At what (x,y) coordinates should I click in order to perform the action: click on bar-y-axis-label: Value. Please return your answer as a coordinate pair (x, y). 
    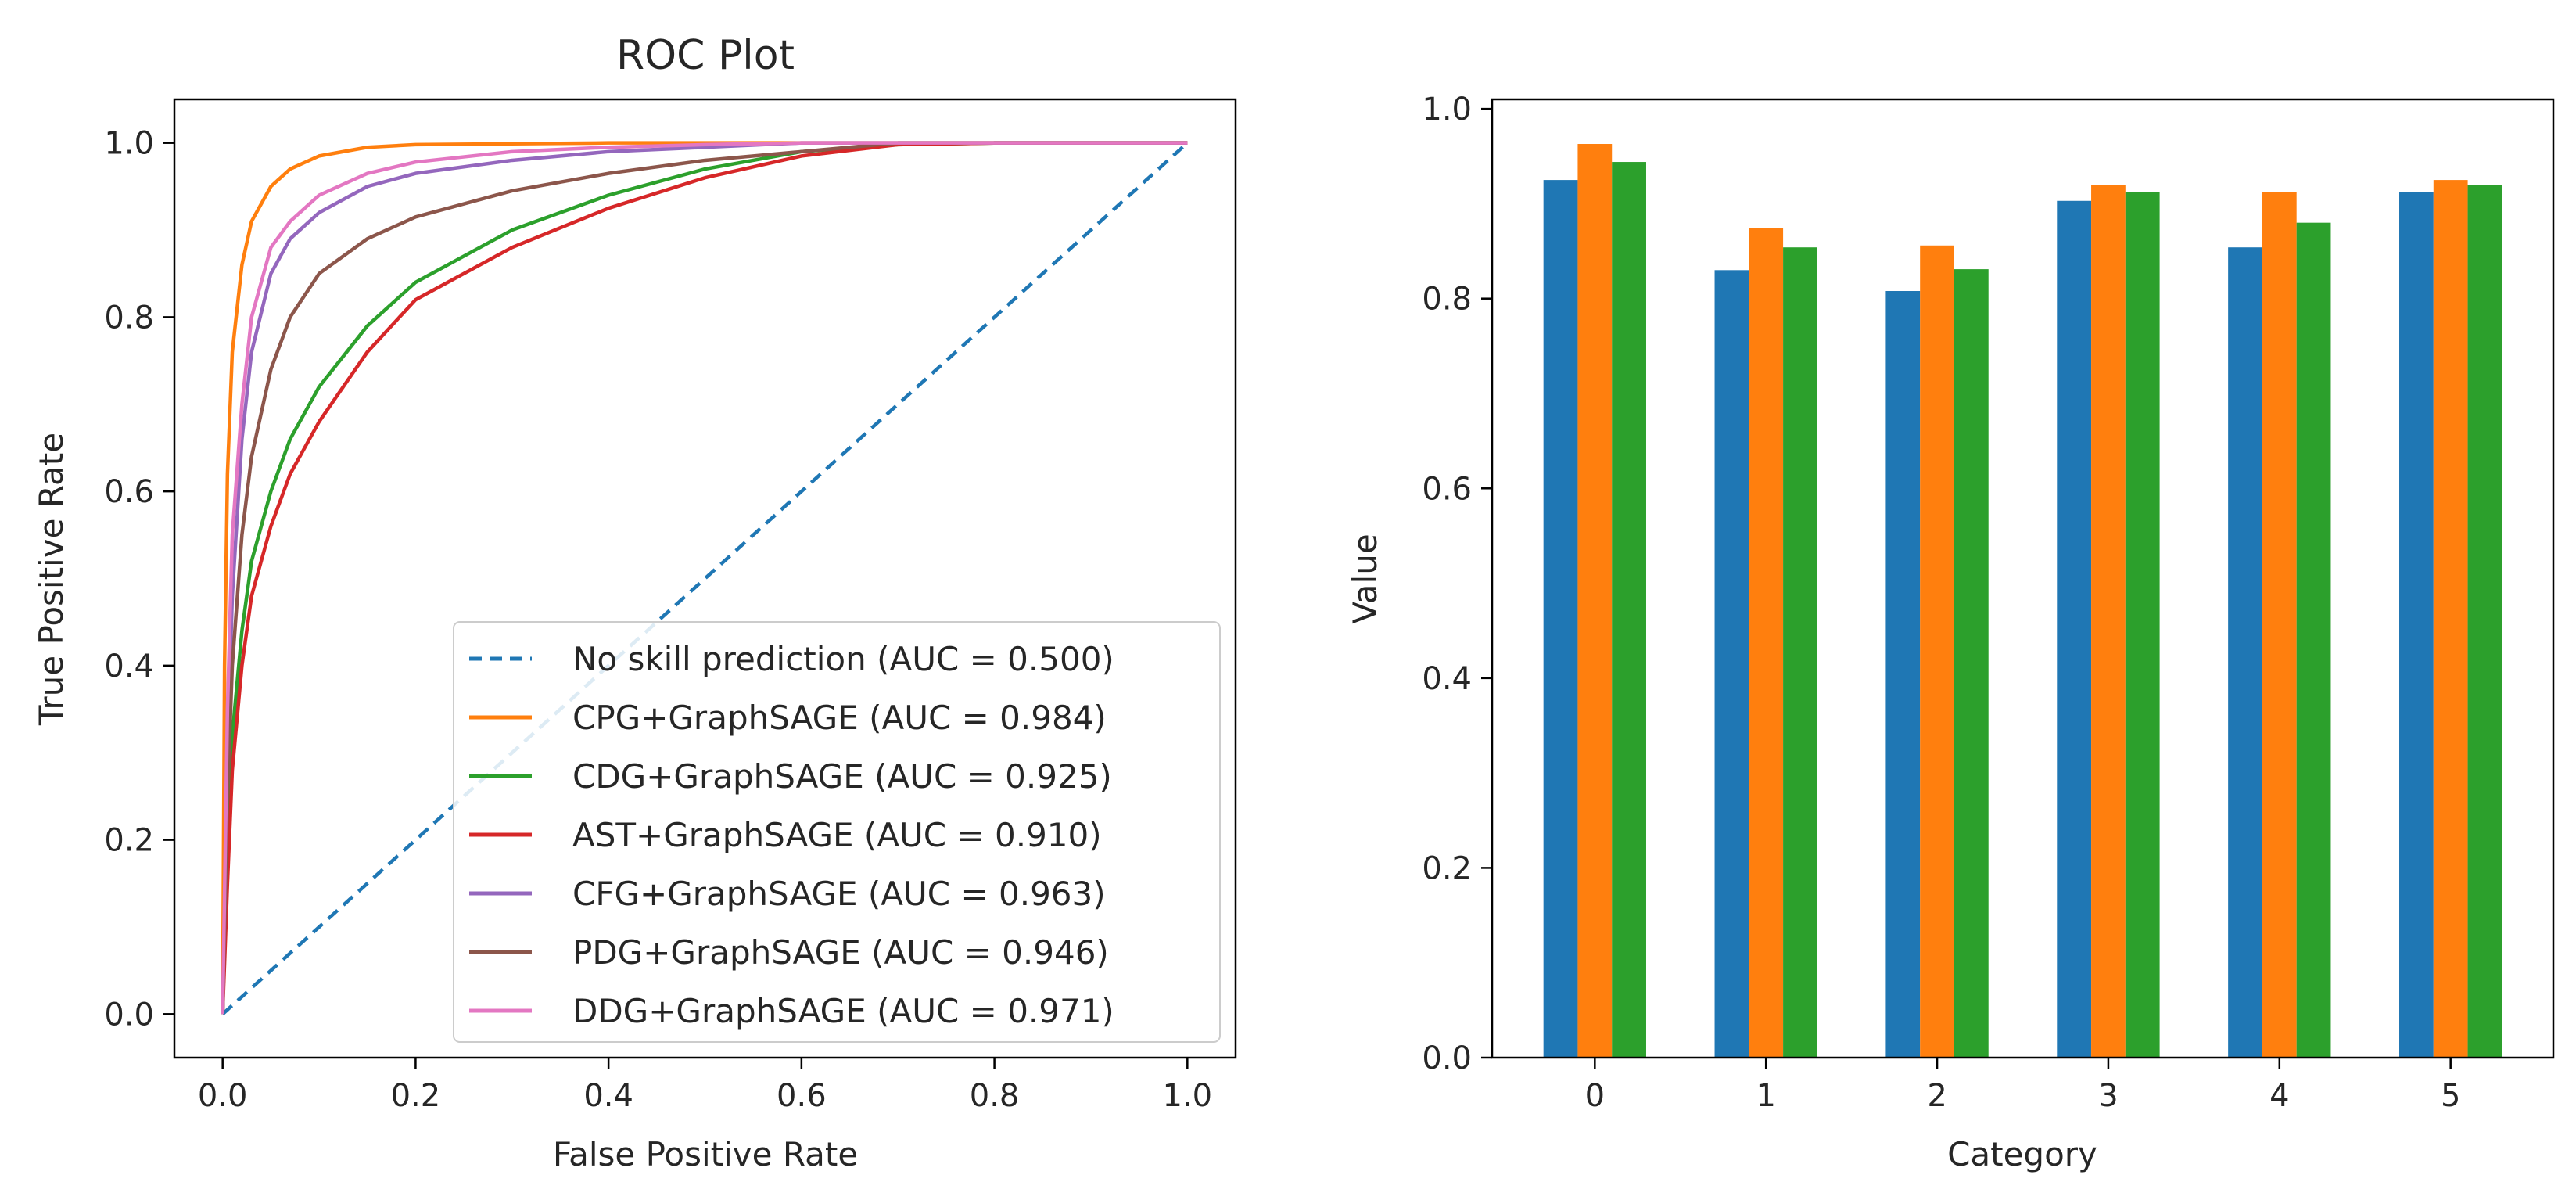
    Looking at the image, I should click on (1365, 579).